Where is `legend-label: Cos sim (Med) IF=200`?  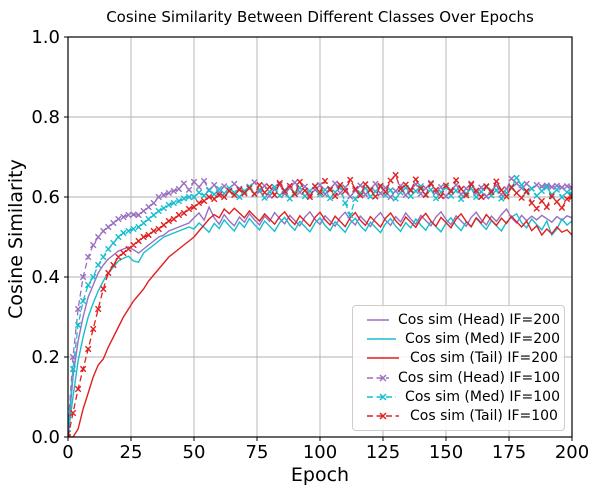
legend-label: Cos sim (Med) IF=200 is located at coordinates (482, 338).